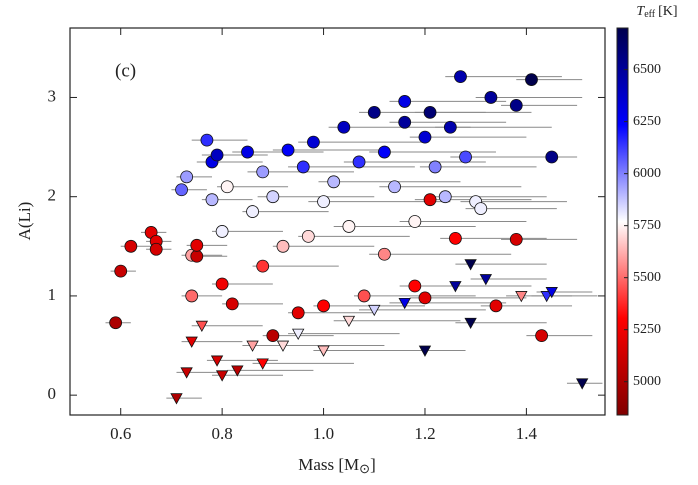 This screenshot has height=485, width=698. Describe the element at coordinates (52, 95) in the screenshot. I see `y-tick-label: 3` at that location.